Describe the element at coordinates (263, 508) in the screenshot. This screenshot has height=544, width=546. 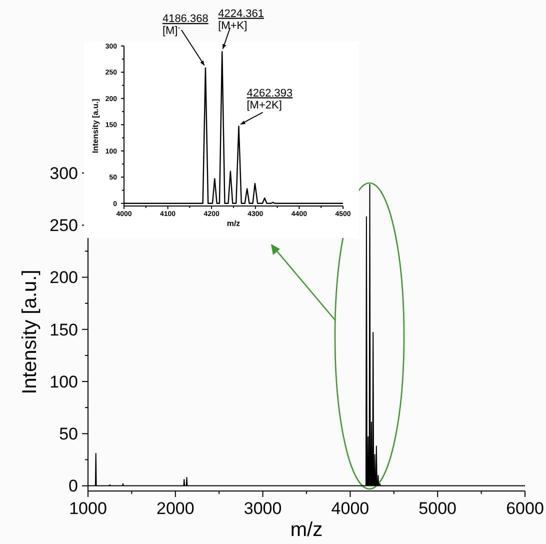
I see `x-tick-label: 3000` at that location.